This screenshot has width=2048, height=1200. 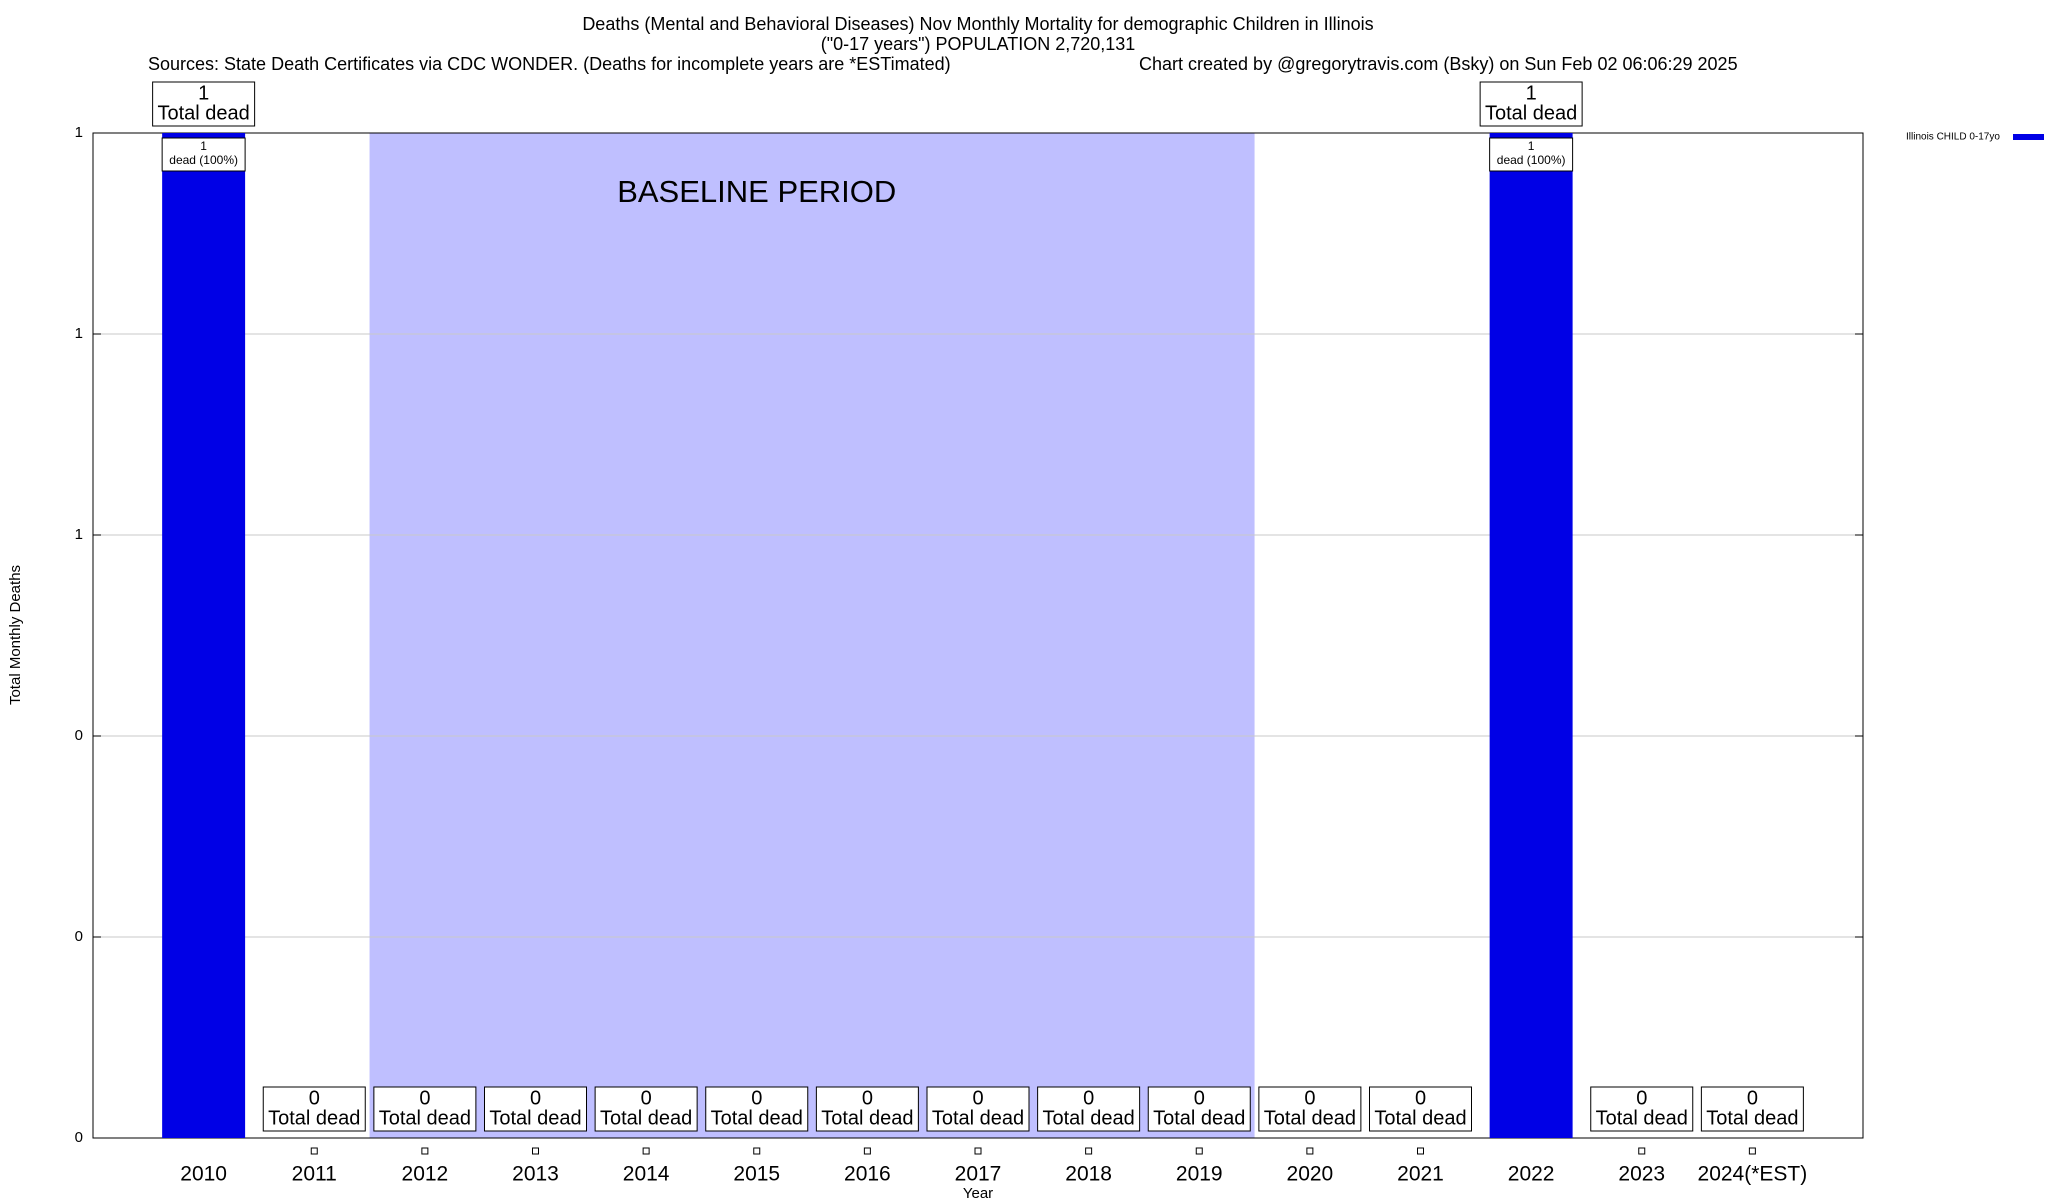 What do you see at coordinates (1310, 1174) in the screenshot?
I see `x-tick-label: 2020` at bounding box center [1310, 1174].